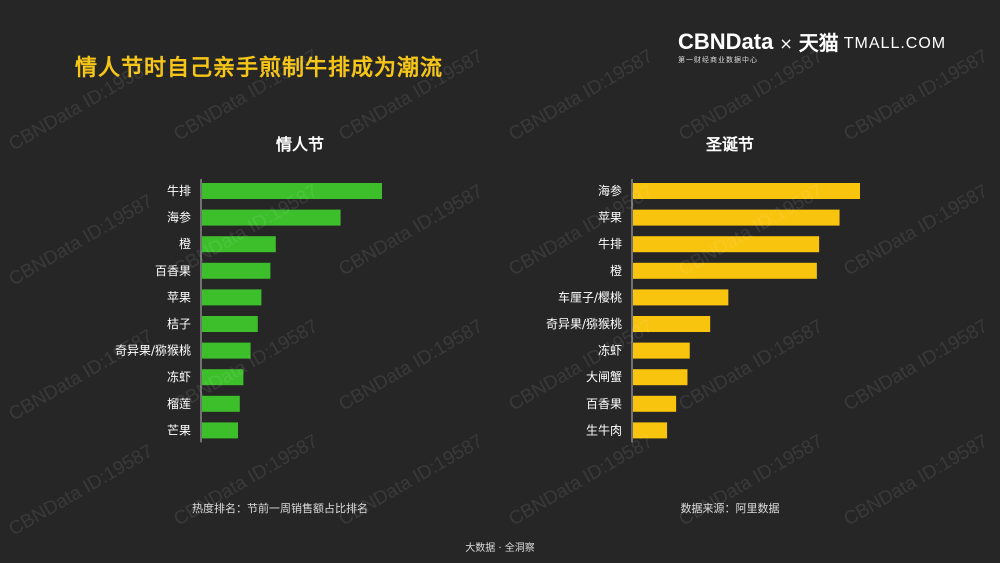 The image size is (1000, 563). What do you see at coordinates (173, 271) in the screenshot?
I see `valentine-category-label: 百香果` at bounding box center [173, 271].